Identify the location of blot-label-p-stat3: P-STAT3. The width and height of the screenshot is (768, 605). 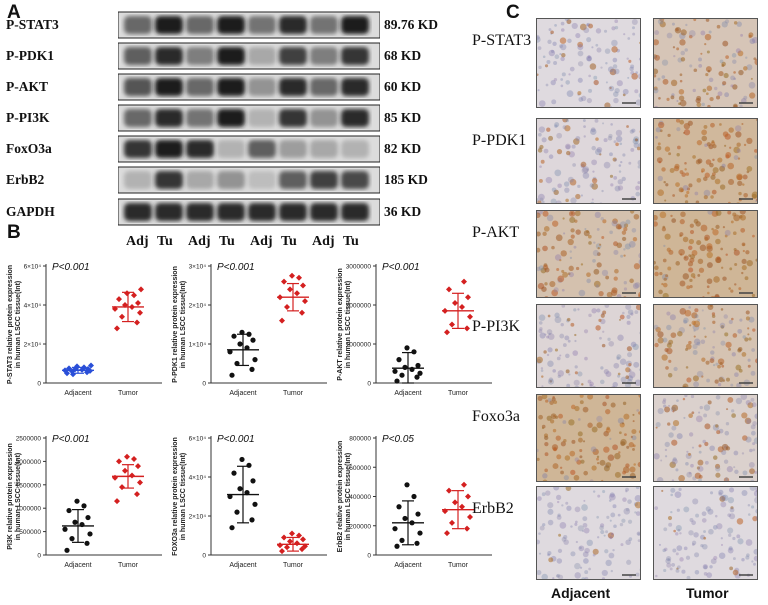
(32, 24).